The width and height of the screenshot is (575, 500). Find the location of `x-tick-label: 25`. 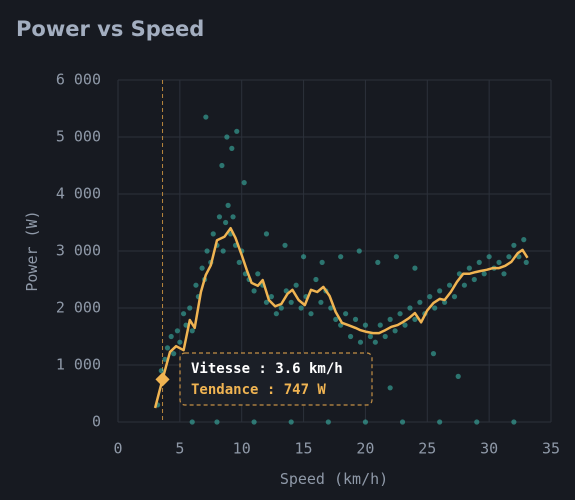

x-tick-label: 25 is located at coordinates (427, 449).